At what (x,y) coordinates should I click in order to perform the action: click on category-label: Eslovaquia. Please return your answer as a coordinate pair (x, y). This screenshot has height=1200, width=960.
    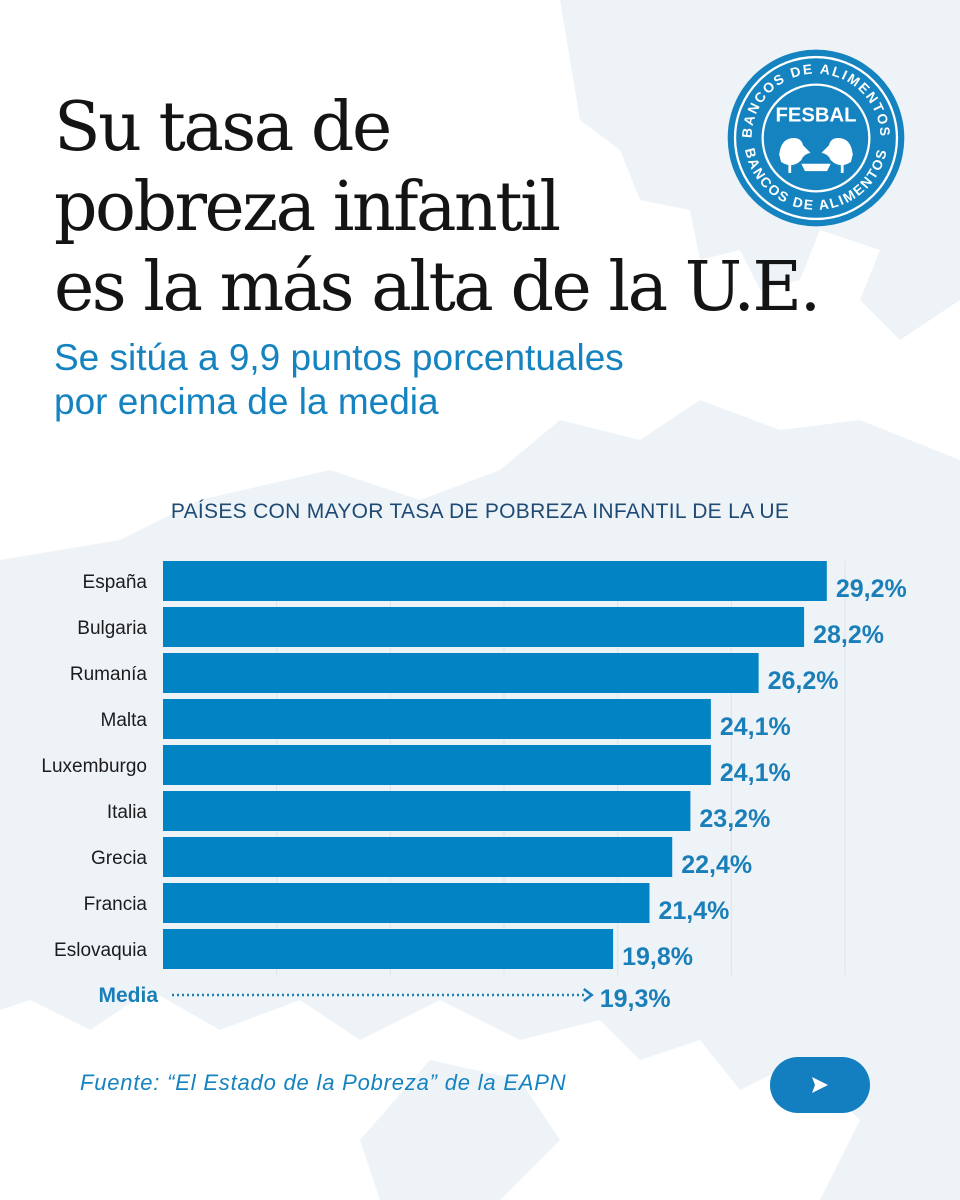
    Looking at the image, I should click on (100, 950).